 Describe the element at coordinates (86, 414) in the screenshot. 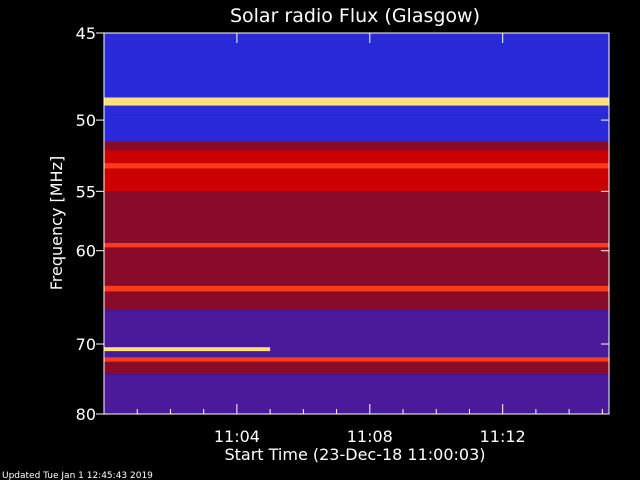

I see `y-tick-label: 80` at that location.